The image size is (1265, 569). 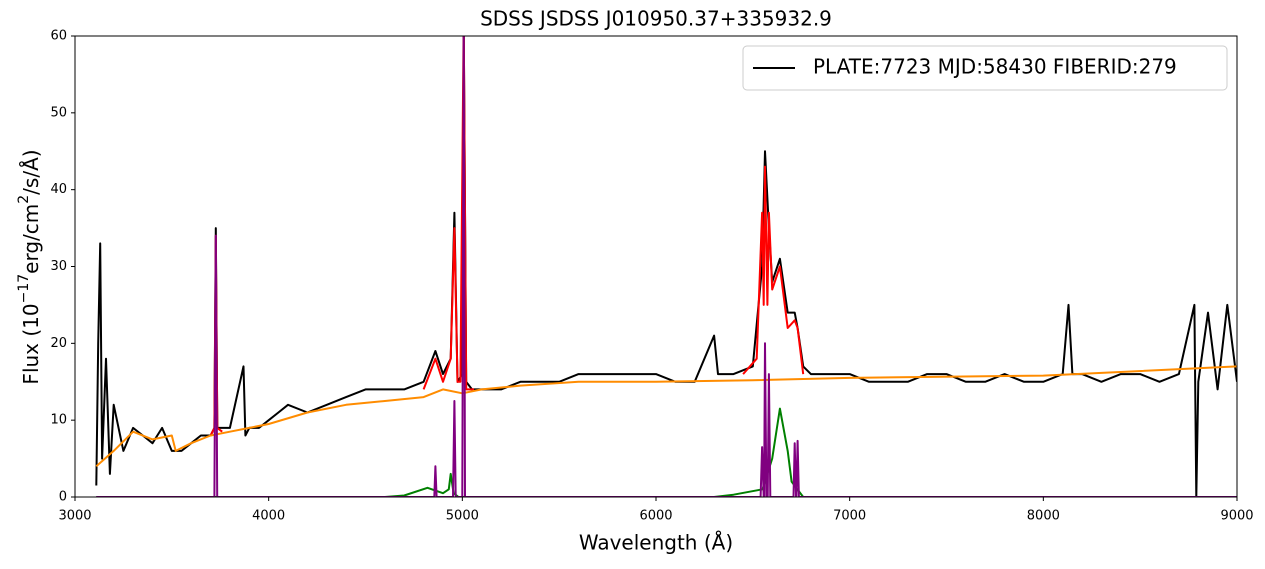 What do you see at coordinates (31, 239) in the screenshot?
I see `label-part: erg/cm` at bounding box center [31, 239].